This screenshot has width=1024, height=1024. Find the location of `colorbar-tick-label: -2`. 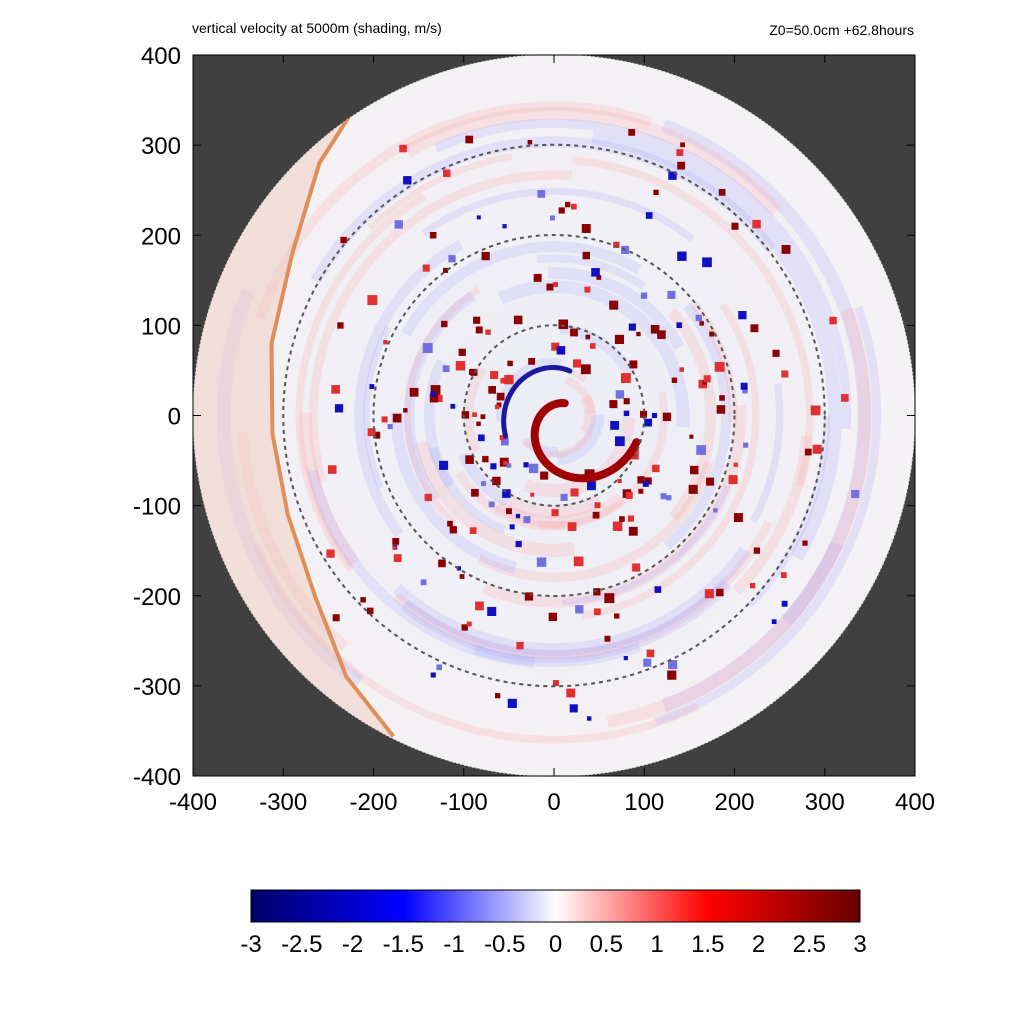

colorbar-tick-label: -2 is located at coordinates (352, 944).